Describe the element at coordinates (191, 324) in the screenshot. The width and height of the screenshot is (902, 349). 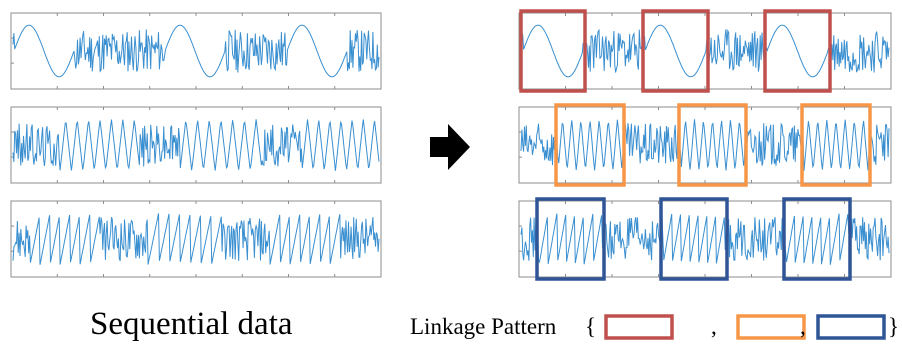
I see `sequential-data-caption: Sequential data` at that location.